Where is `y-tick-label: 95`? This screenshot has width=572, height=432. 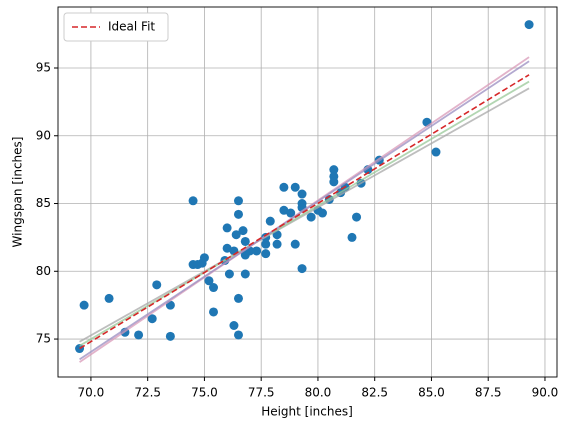 y-tick-label: 95 is located at coordinates (43, 67).